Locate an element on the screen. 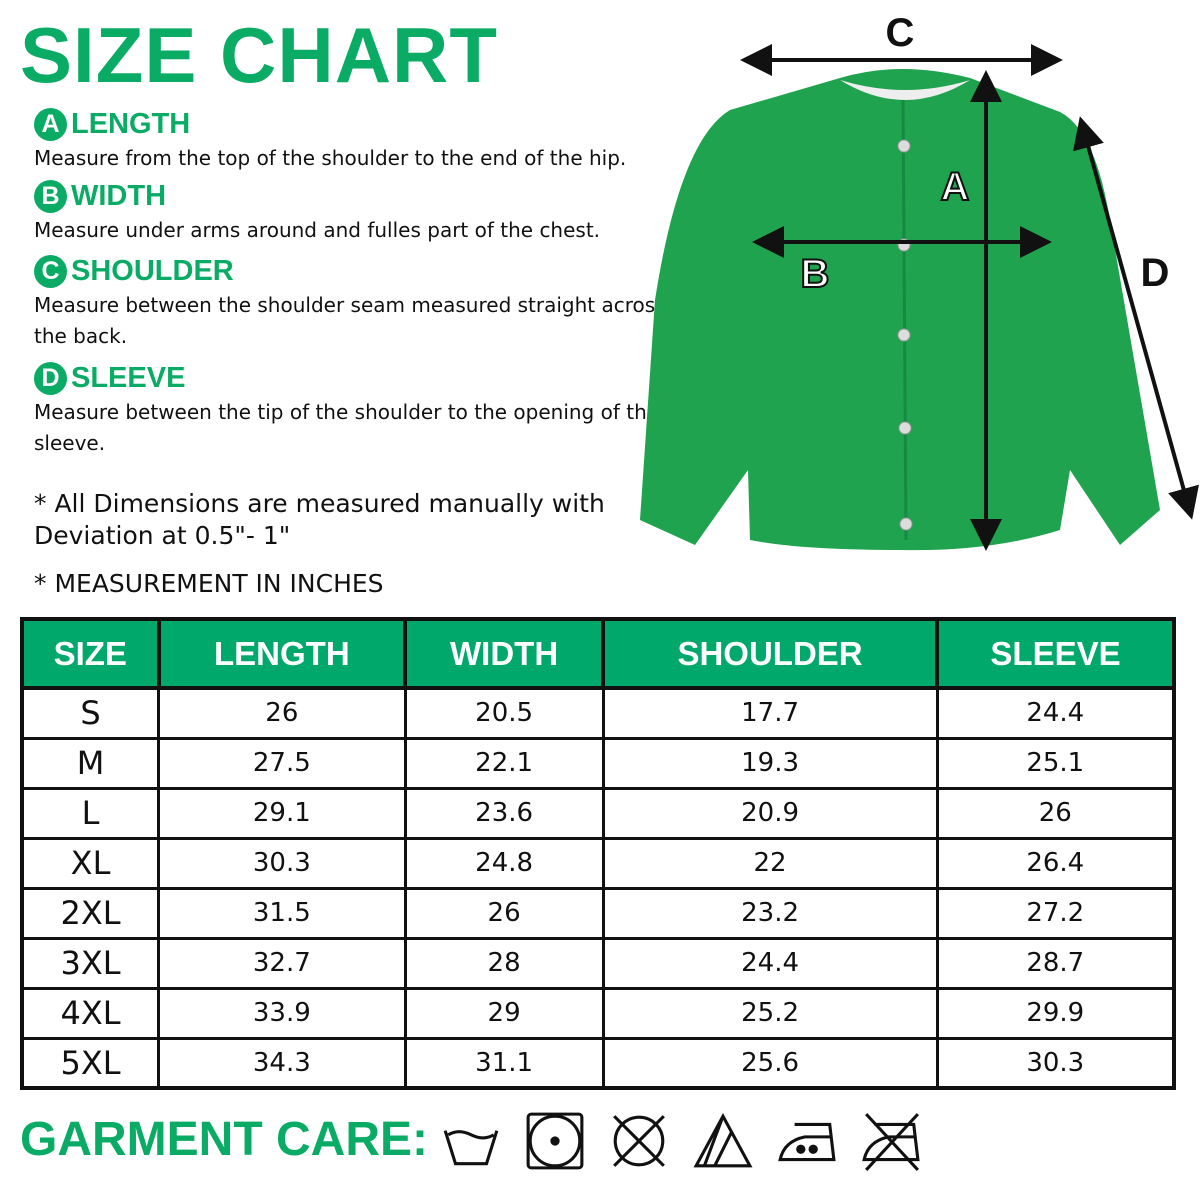  size-cell: 5XL is located at coordinates (90, 1063).